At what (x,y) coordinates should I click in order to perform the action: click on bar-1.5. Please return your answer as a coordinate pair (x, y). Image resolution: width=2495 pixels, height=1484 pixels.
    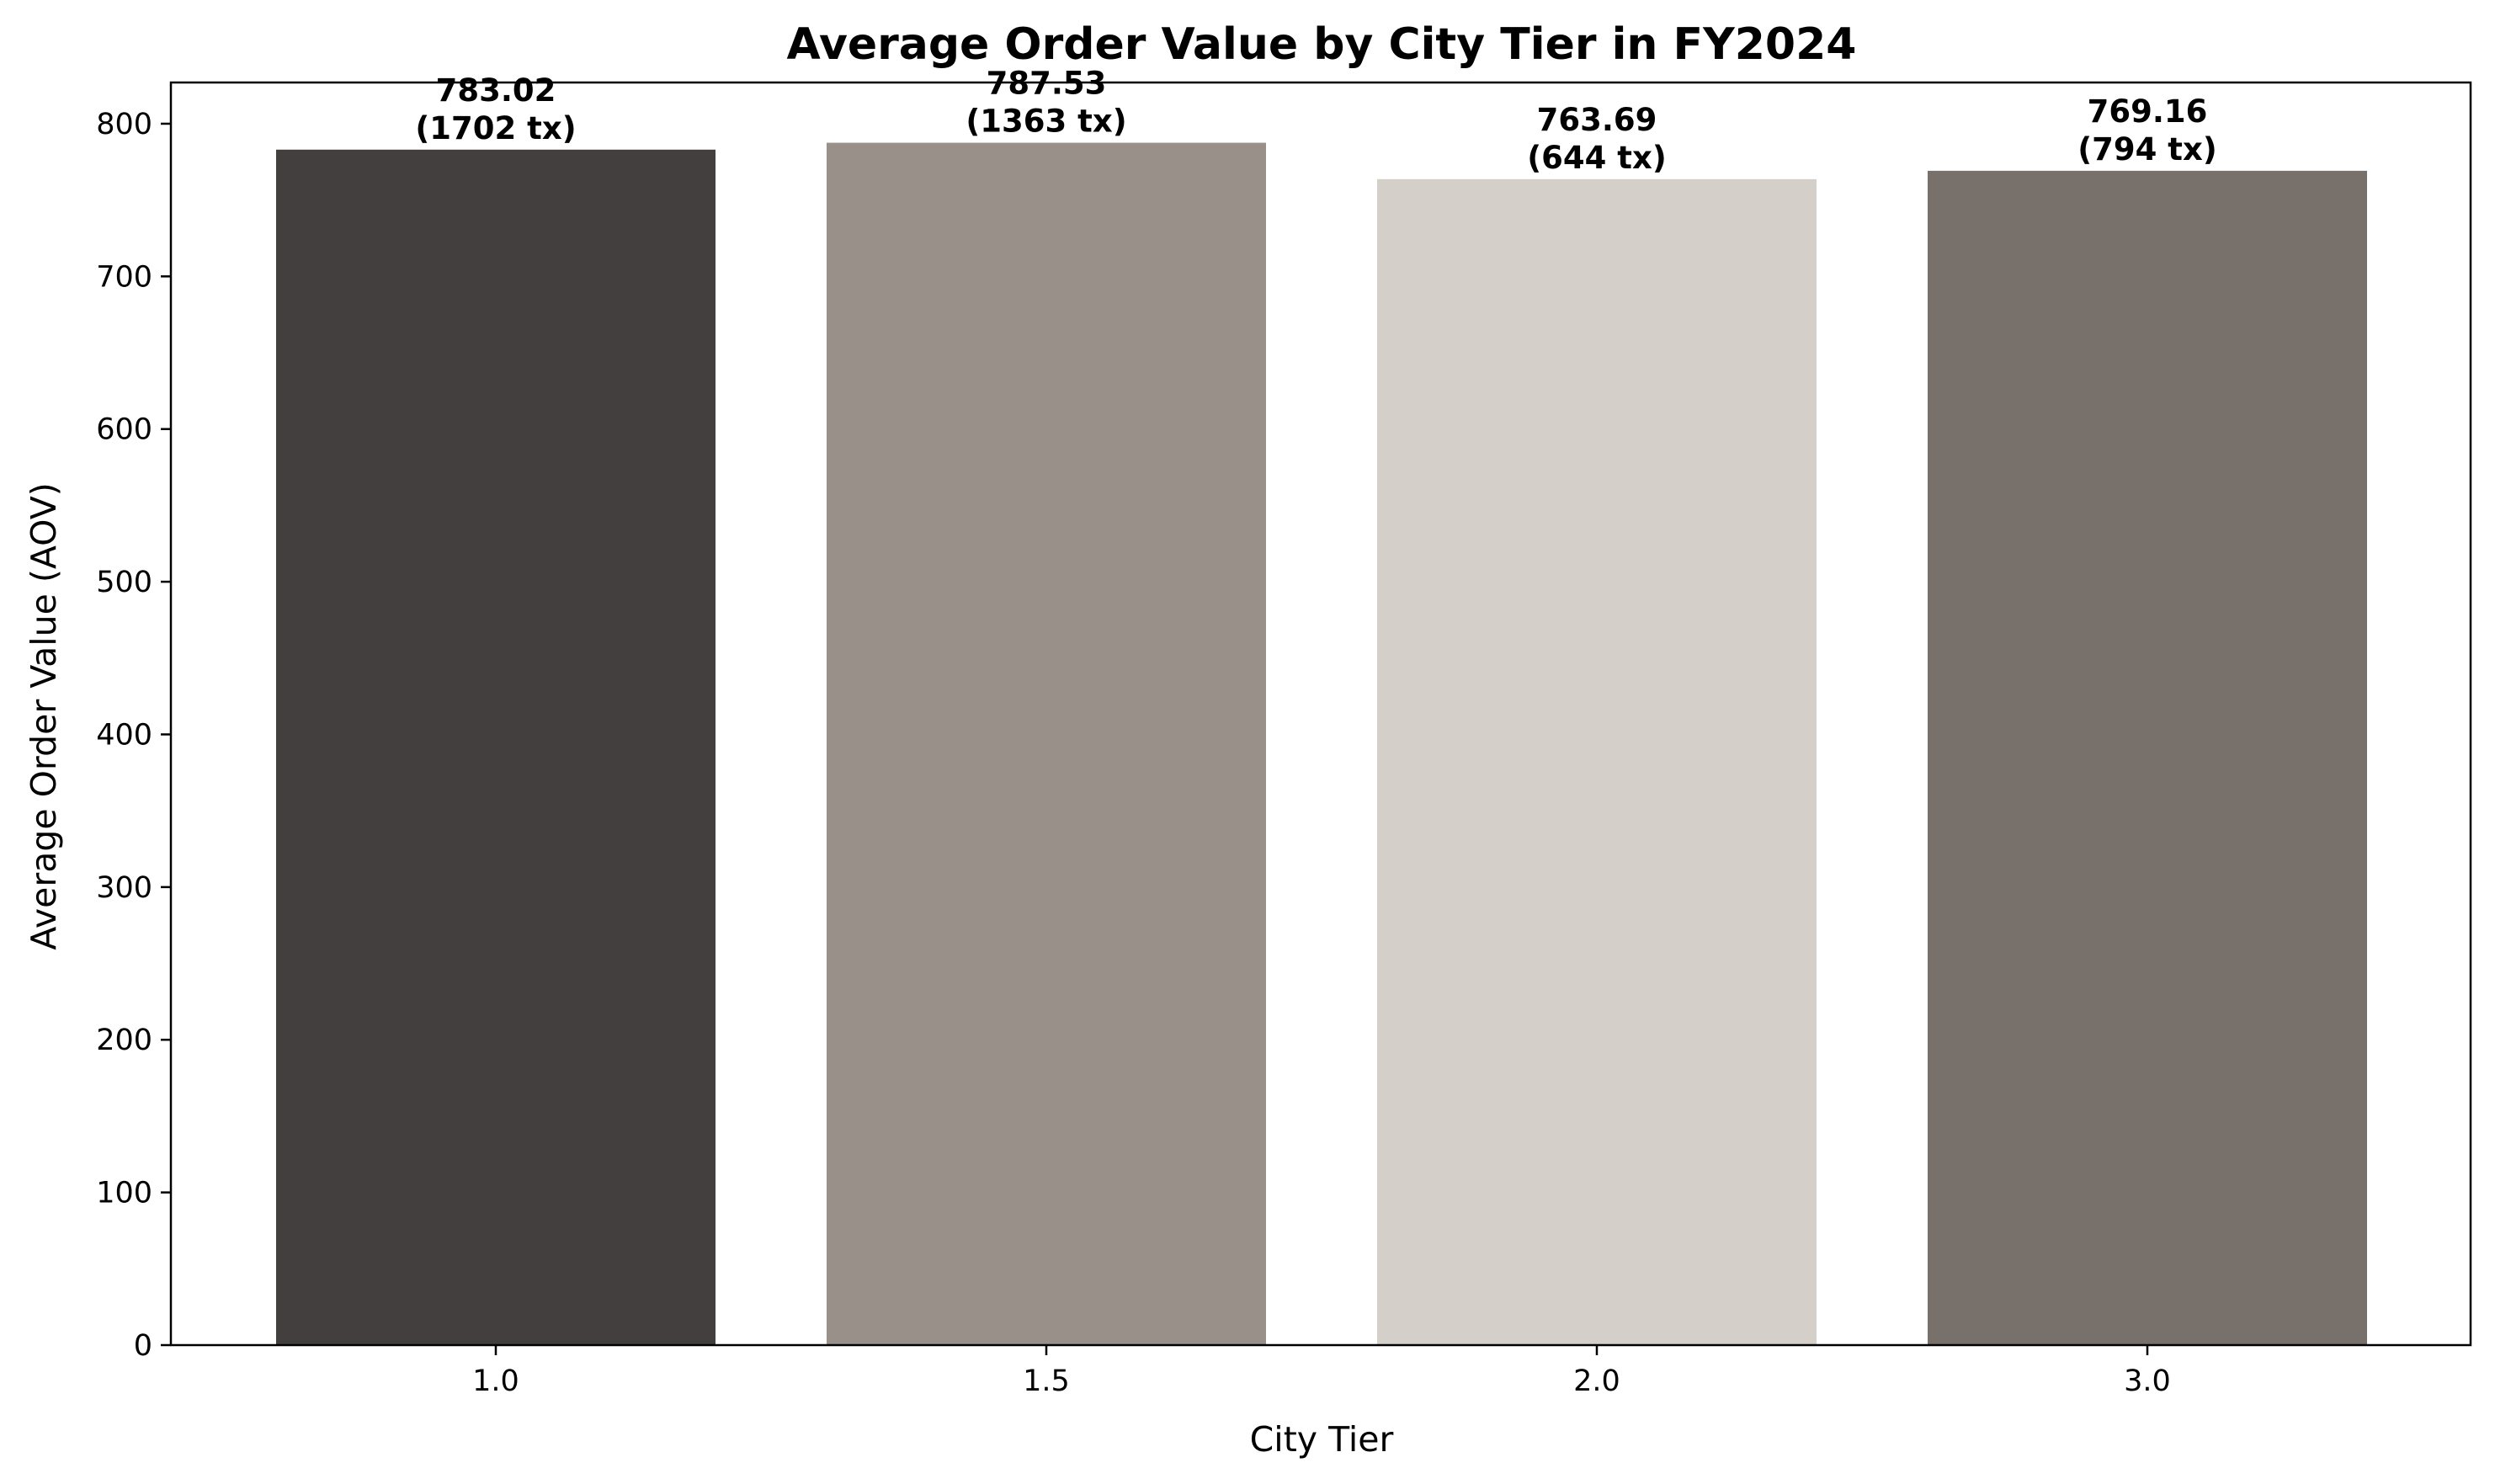
    Looking at the image, I should click on (1046, 743).